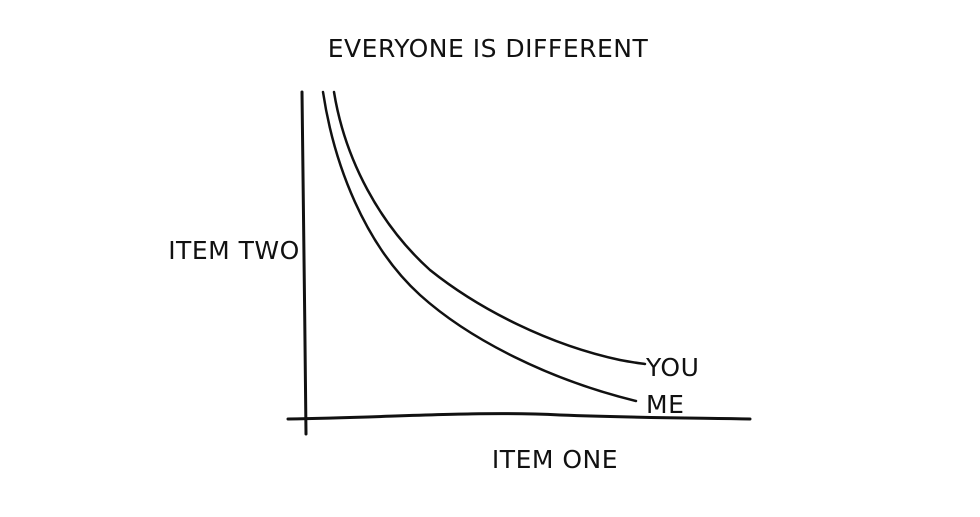 The image size is (980, 517). What do you see at coordinates (672, 367) in the screenshot?
I see `curve-label-you: YOU` at bounding box center [672, 367].